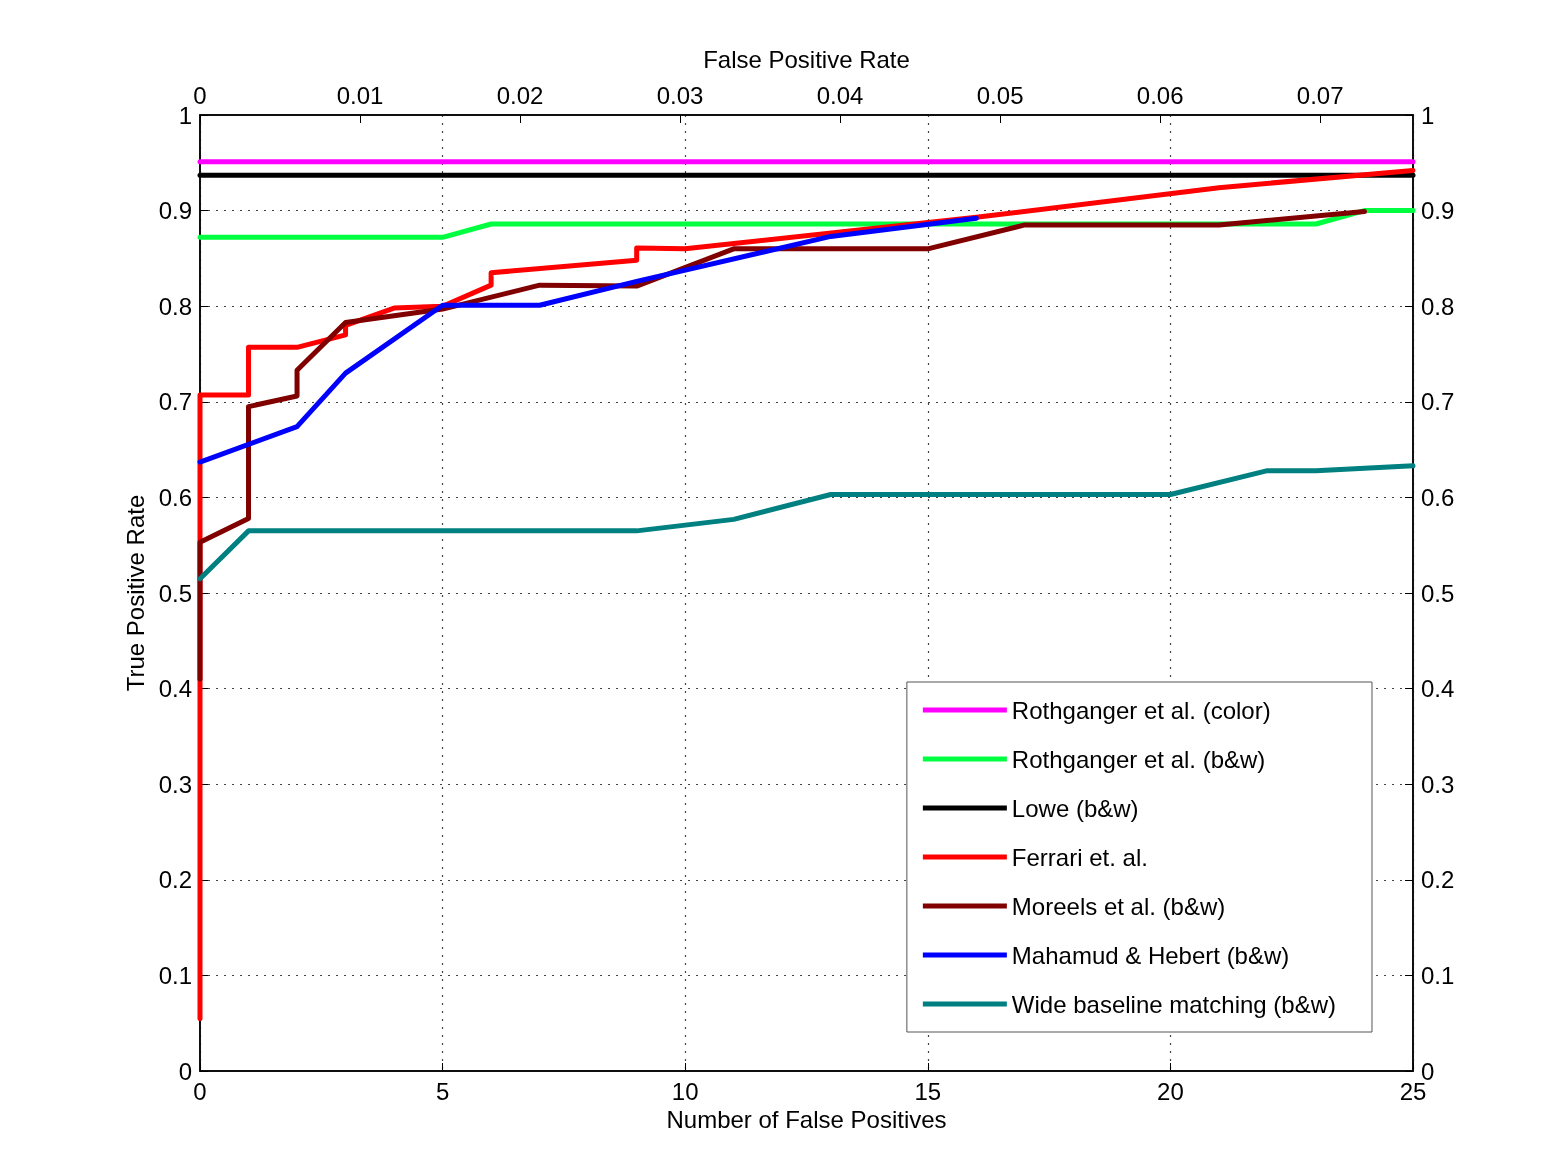  What do you see at coordinates (1141, 710) in the screenshot?
I see `legend-label: Rothganger et al. (color)` at bounding box center [1141, 710].